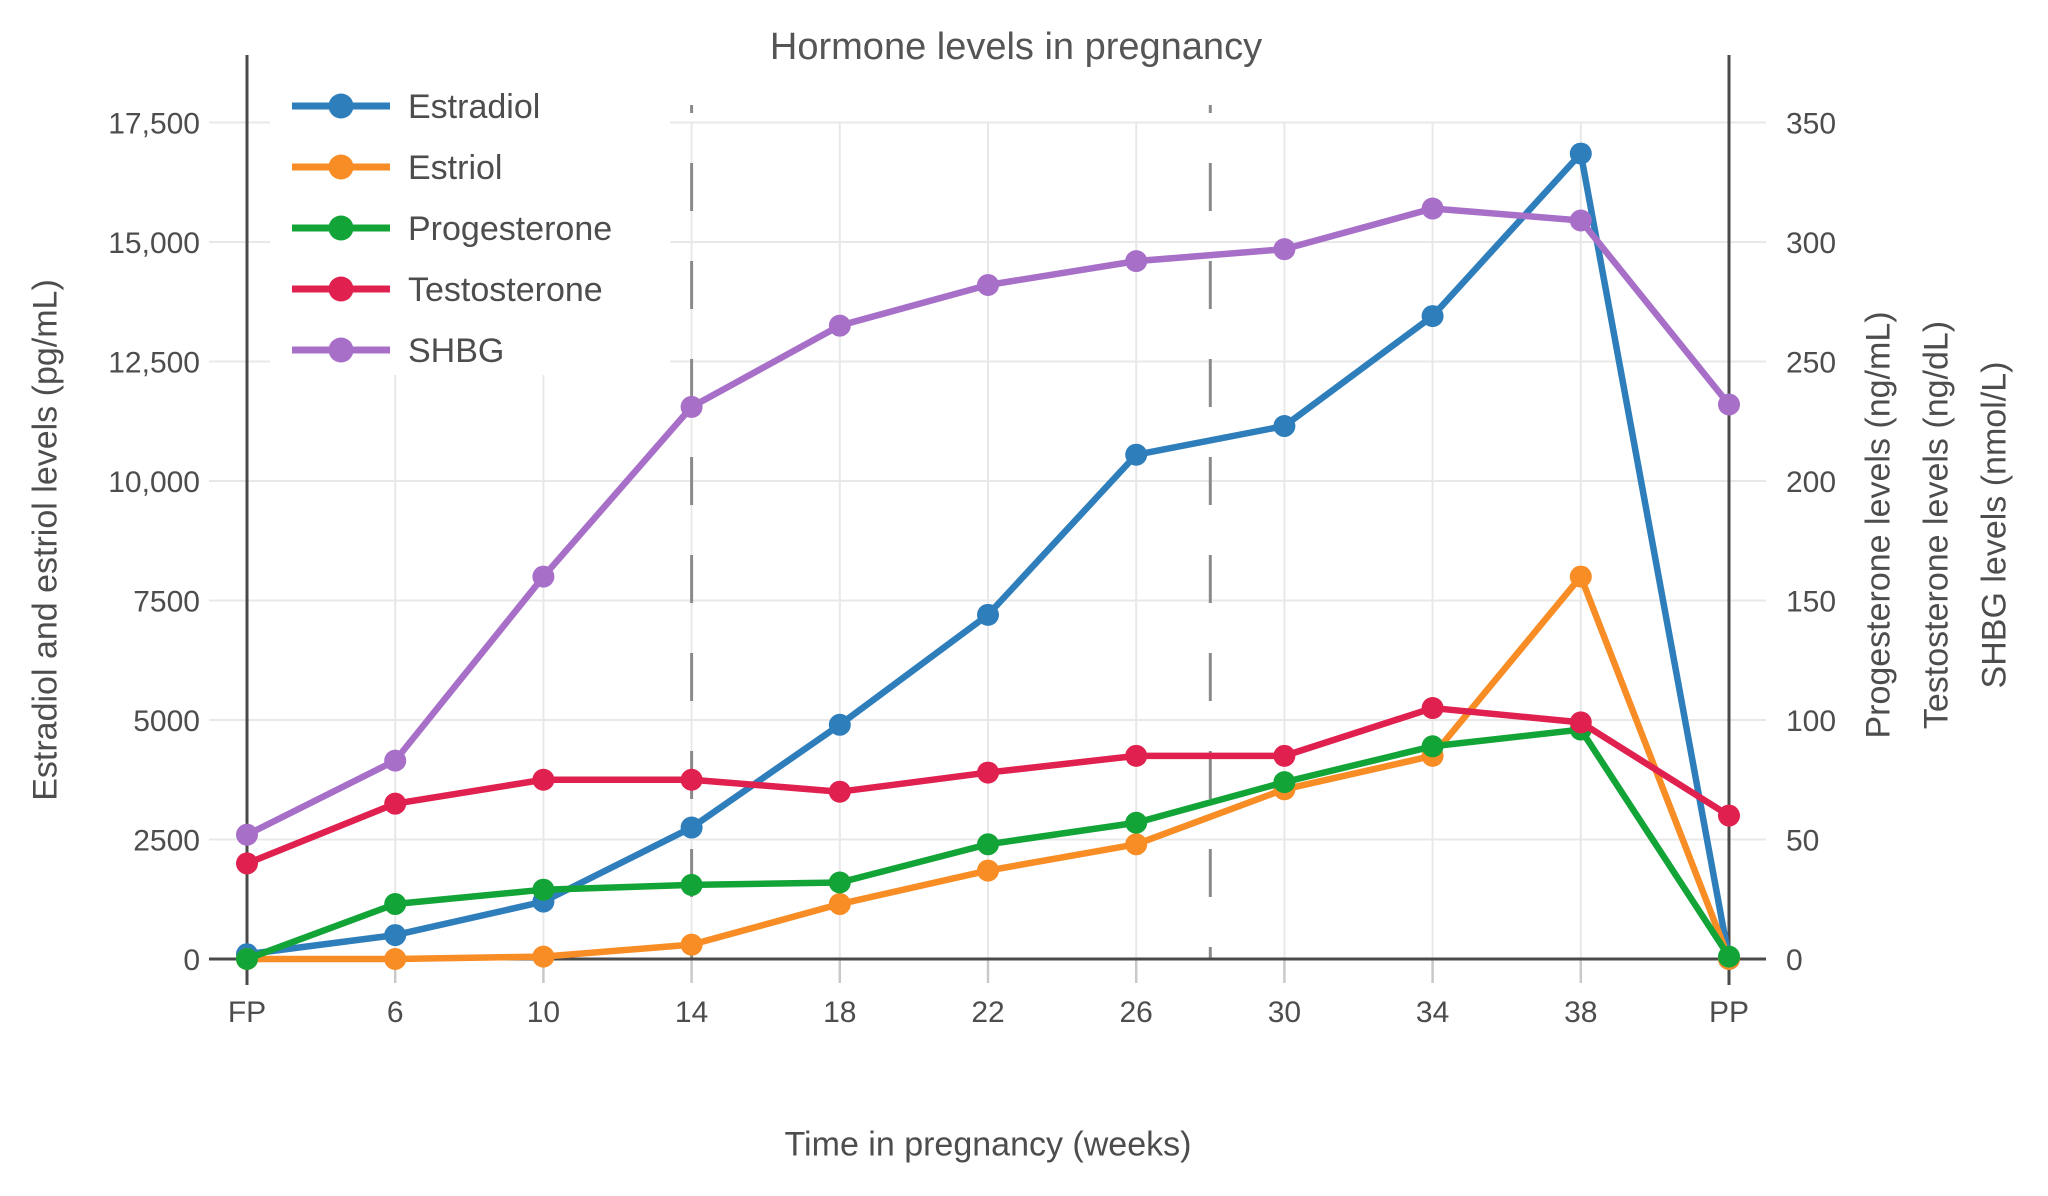 The width and height of the screenshot is (2048, 1196). Describe the element at coordinates (1811, 243) in the screenshot. I see `y-right-tick-label: 300` at that location.